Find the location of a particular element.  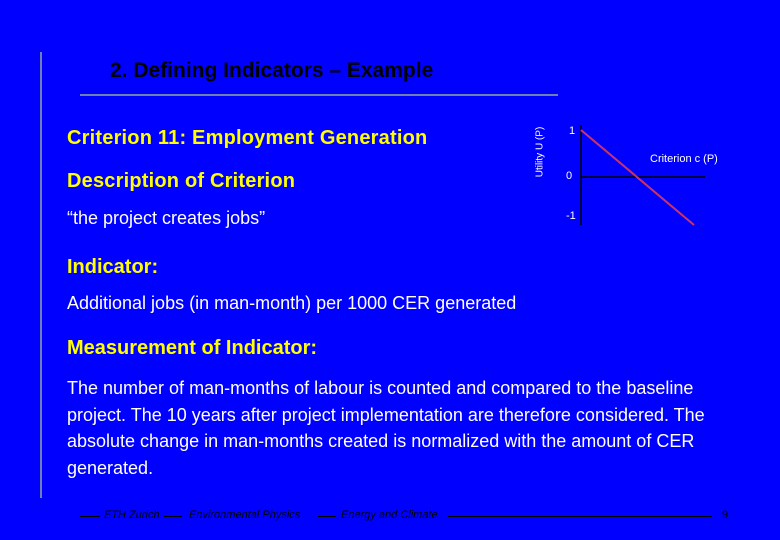

y-tick-label-middle: 0 is located at coordinates (569, 176).